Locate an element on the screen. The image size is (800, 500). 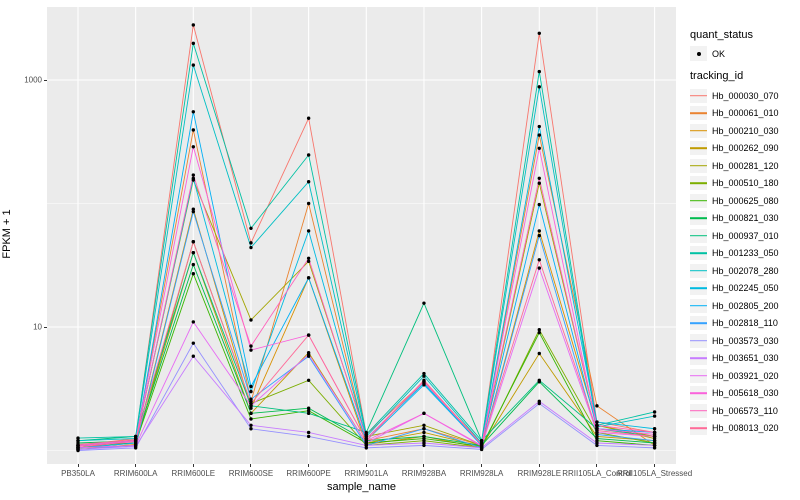
legend-item-Hb_000210_030: Hb_000210_030 is located at coordinates (745, 131).